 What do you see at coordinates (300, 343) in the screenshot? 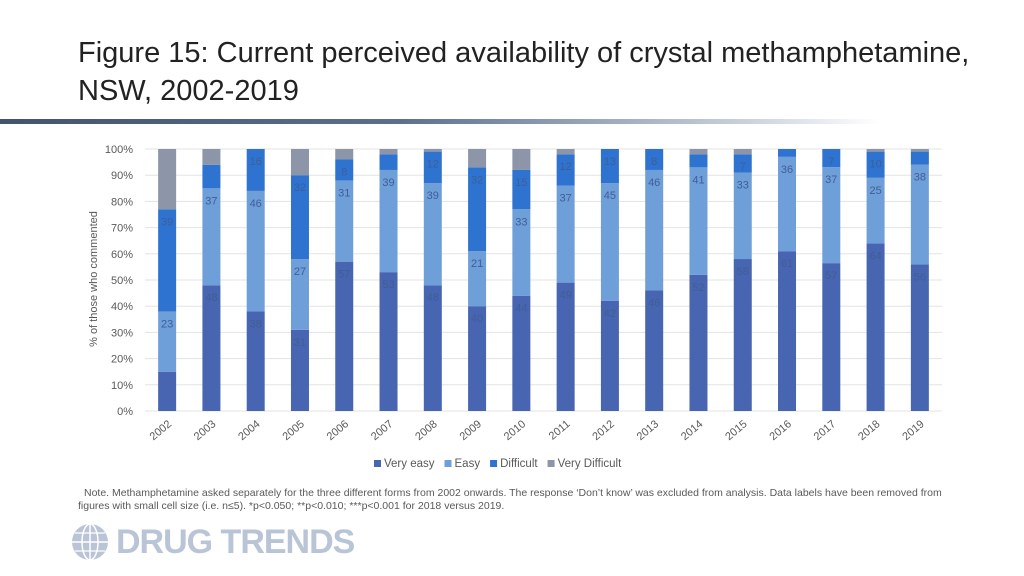
I see `data-label: 31` at bounding box center [300, 343].